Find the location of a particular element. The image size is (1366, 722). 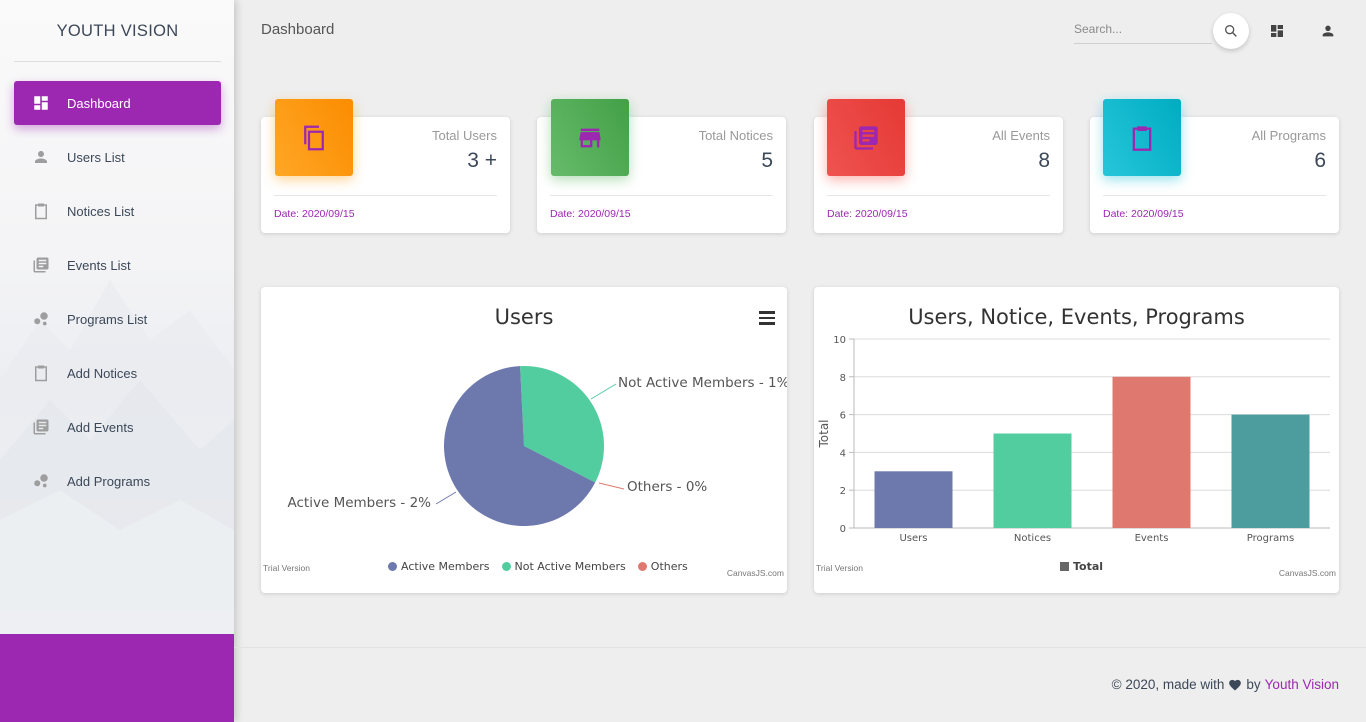

sidebar-item-add-programs: Add Programs is located at coordinates (117, 481).